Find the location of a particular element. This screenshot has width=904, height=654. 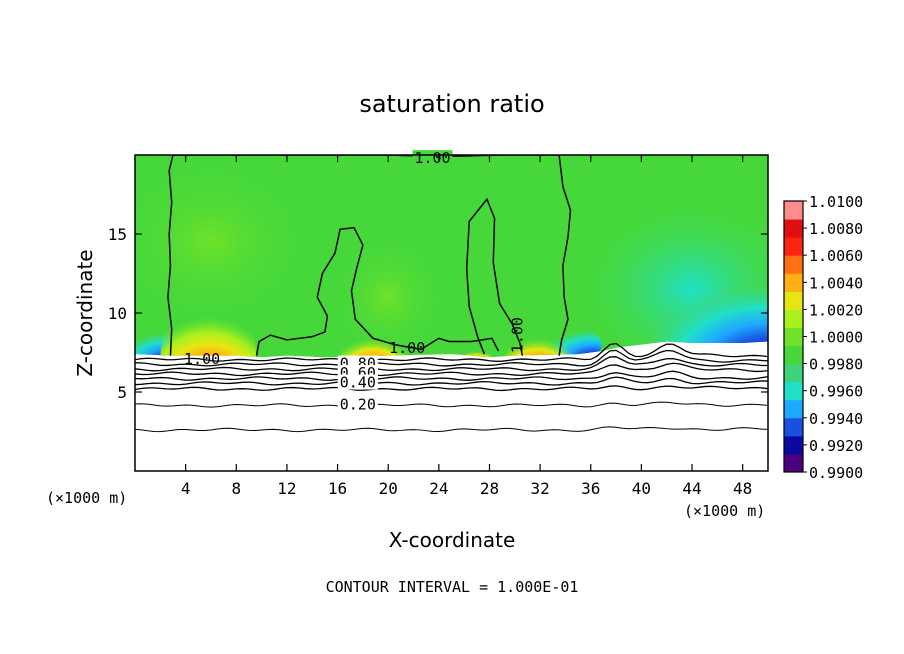

contour-label-group: 0.20 is located at coordinates (357, 405).